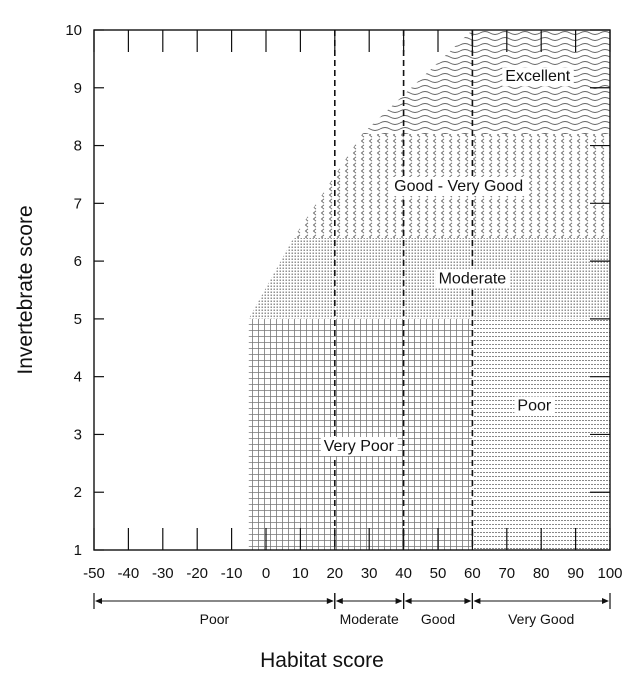 This screenshot has height=695, width=640. Describe the element at coordinates (163, 573) in the screenshot. I see `x-tick-label: -30` at that location.